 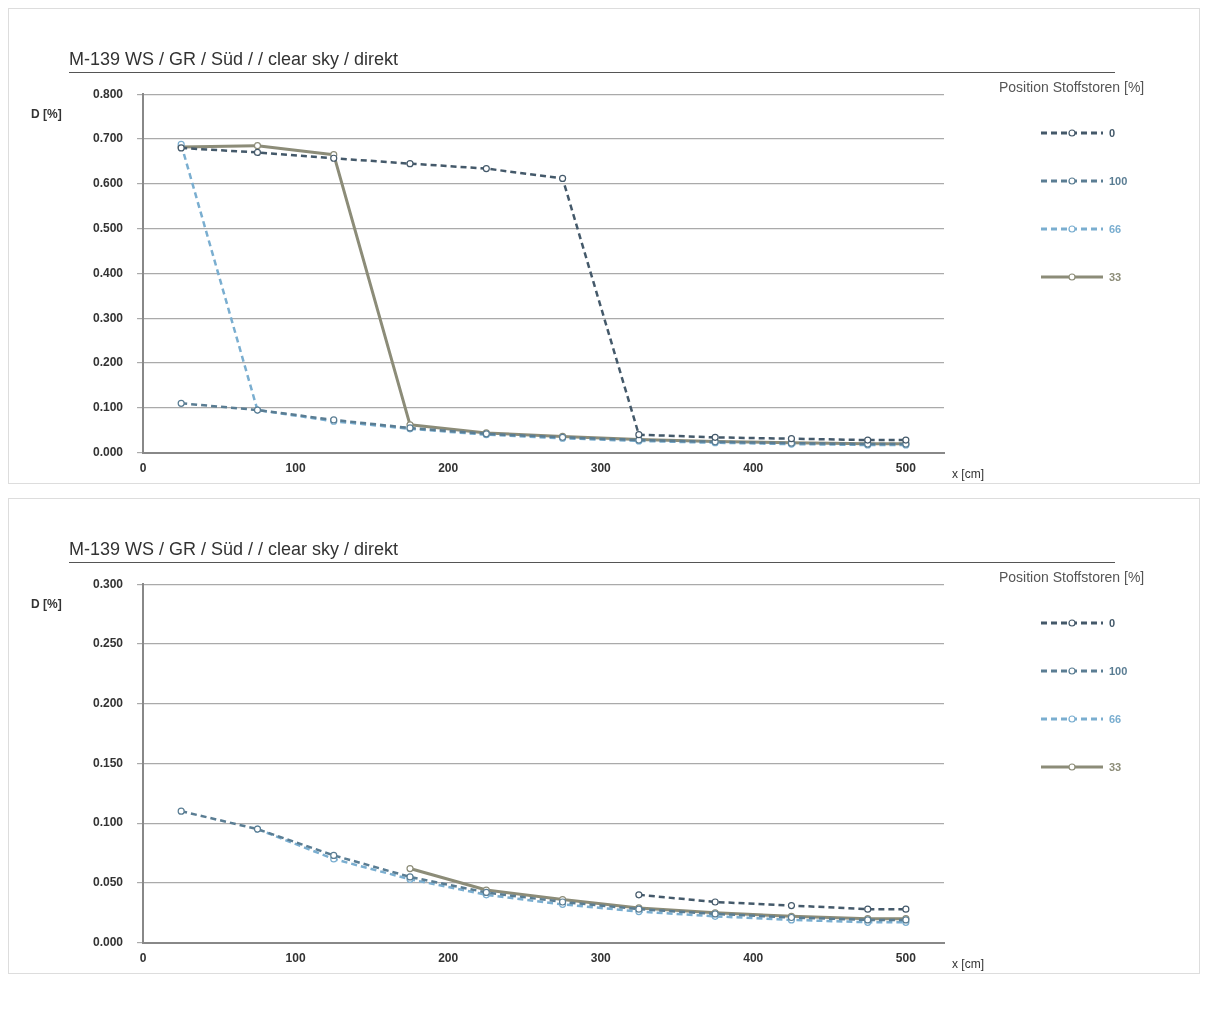 I want to click on y-tick-label: 0.150, so click(x=108, y=762).